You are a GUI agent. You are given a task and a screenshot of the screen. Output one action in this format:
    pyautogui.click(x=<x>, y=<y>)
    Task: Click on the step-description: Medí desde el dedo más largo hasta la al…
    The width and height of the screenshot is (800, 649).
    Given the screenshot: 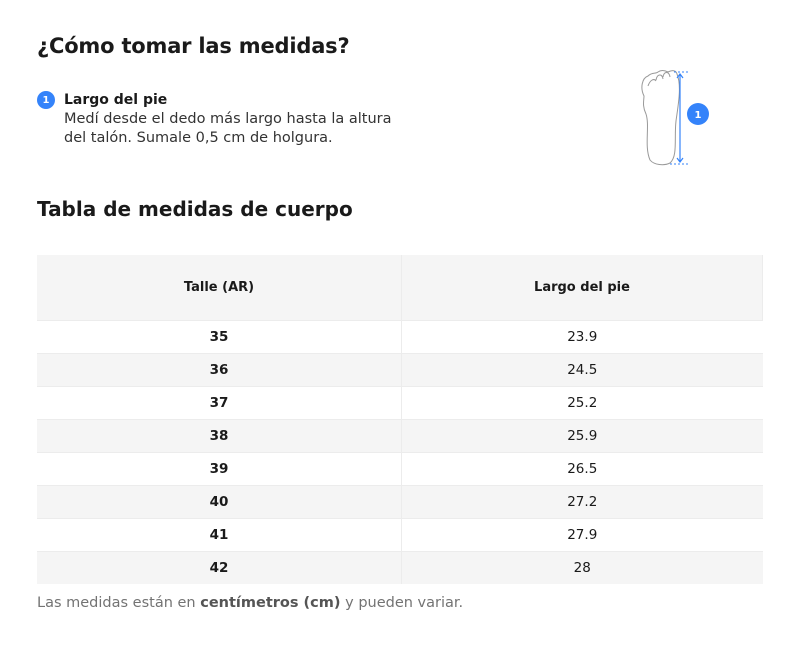 What is the action you would take?
    pyautogui.click(x=228, y=128)
    